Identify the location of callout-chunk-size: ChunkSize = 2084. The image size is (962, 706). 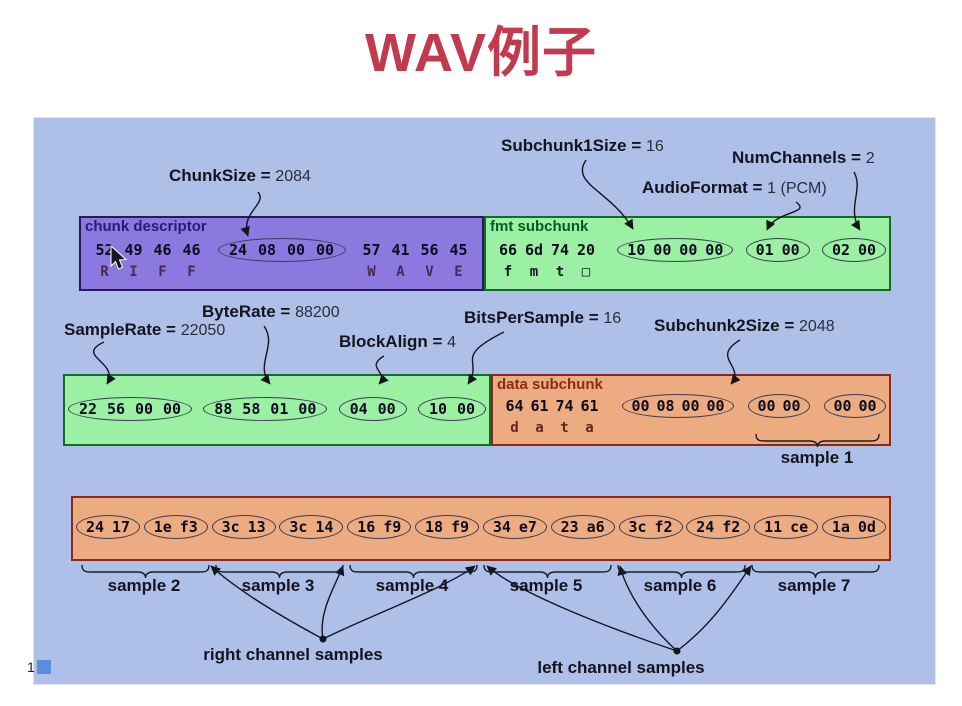
(240, 175).